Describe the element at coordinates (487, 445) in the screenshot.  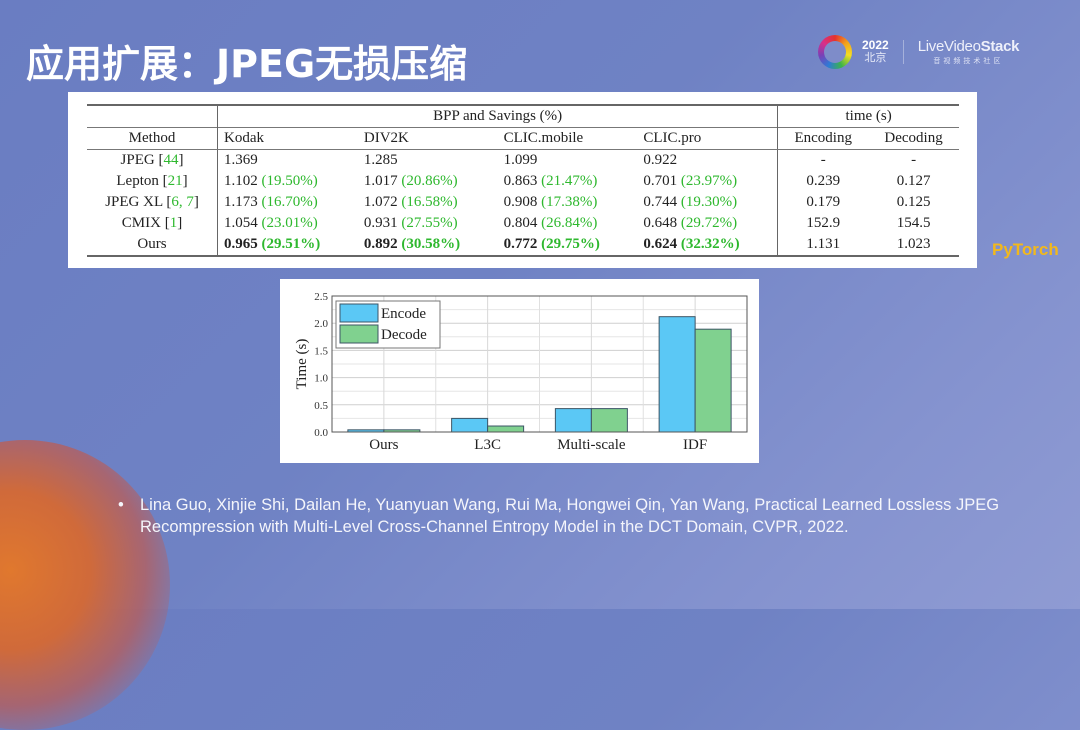
I see `x-tick-label: L3C` at that location.